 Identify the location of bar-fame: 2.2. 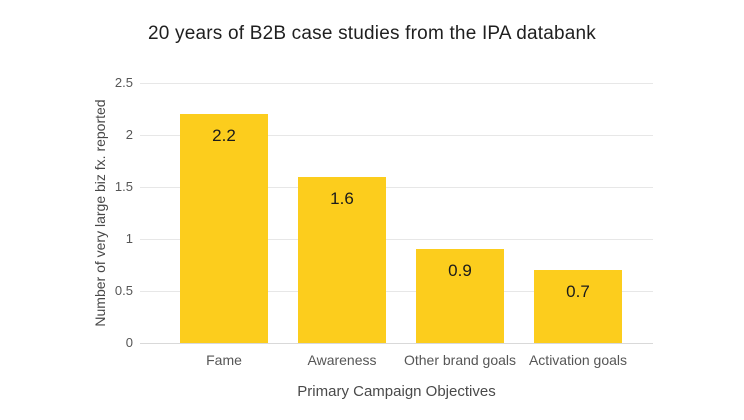
(224, 228).